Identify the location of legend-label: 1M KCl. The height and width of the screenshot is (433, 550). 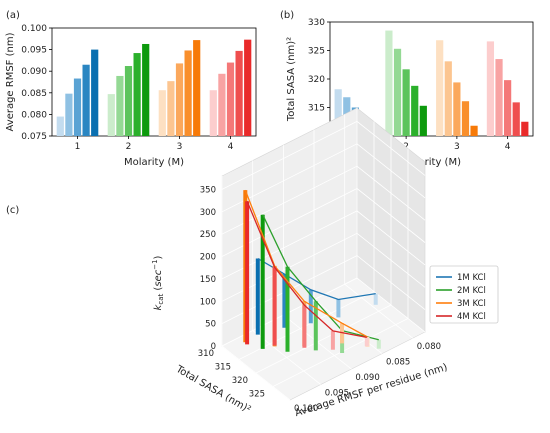
(471, 278).